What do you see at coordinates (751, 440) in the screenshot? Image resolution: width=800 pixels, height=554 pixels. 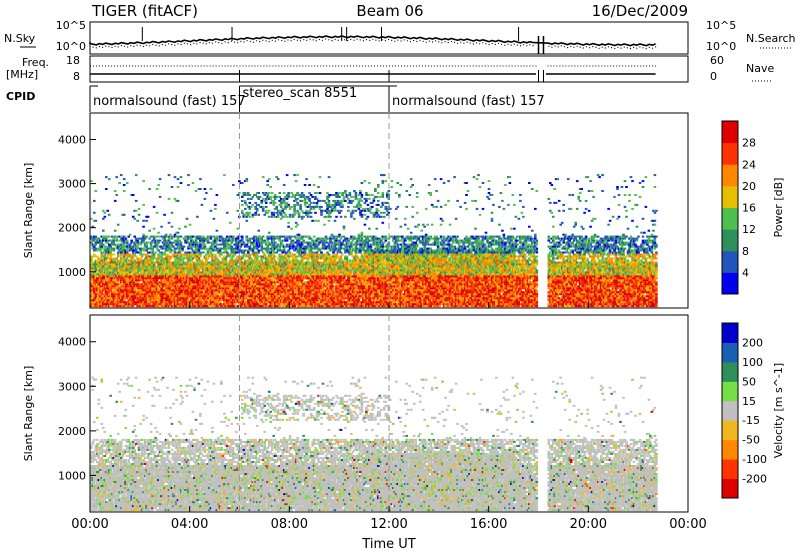 I see `colorbar-tick-label: -50` at bounding box center [751, 440].